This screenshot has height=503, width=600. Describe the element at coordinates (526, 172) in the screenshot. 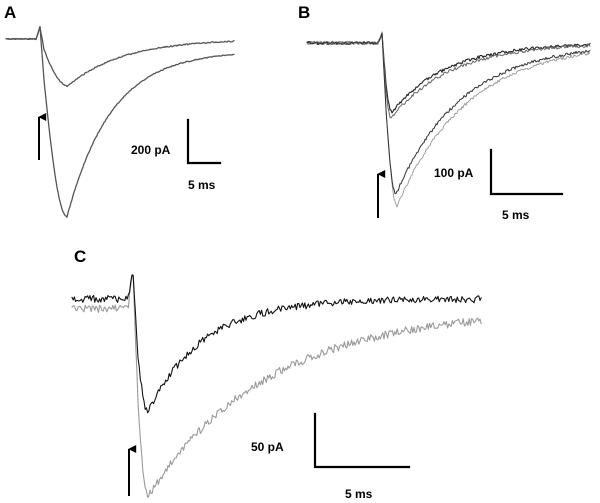

I see `panel-b-scale-bar-lines` at that location.